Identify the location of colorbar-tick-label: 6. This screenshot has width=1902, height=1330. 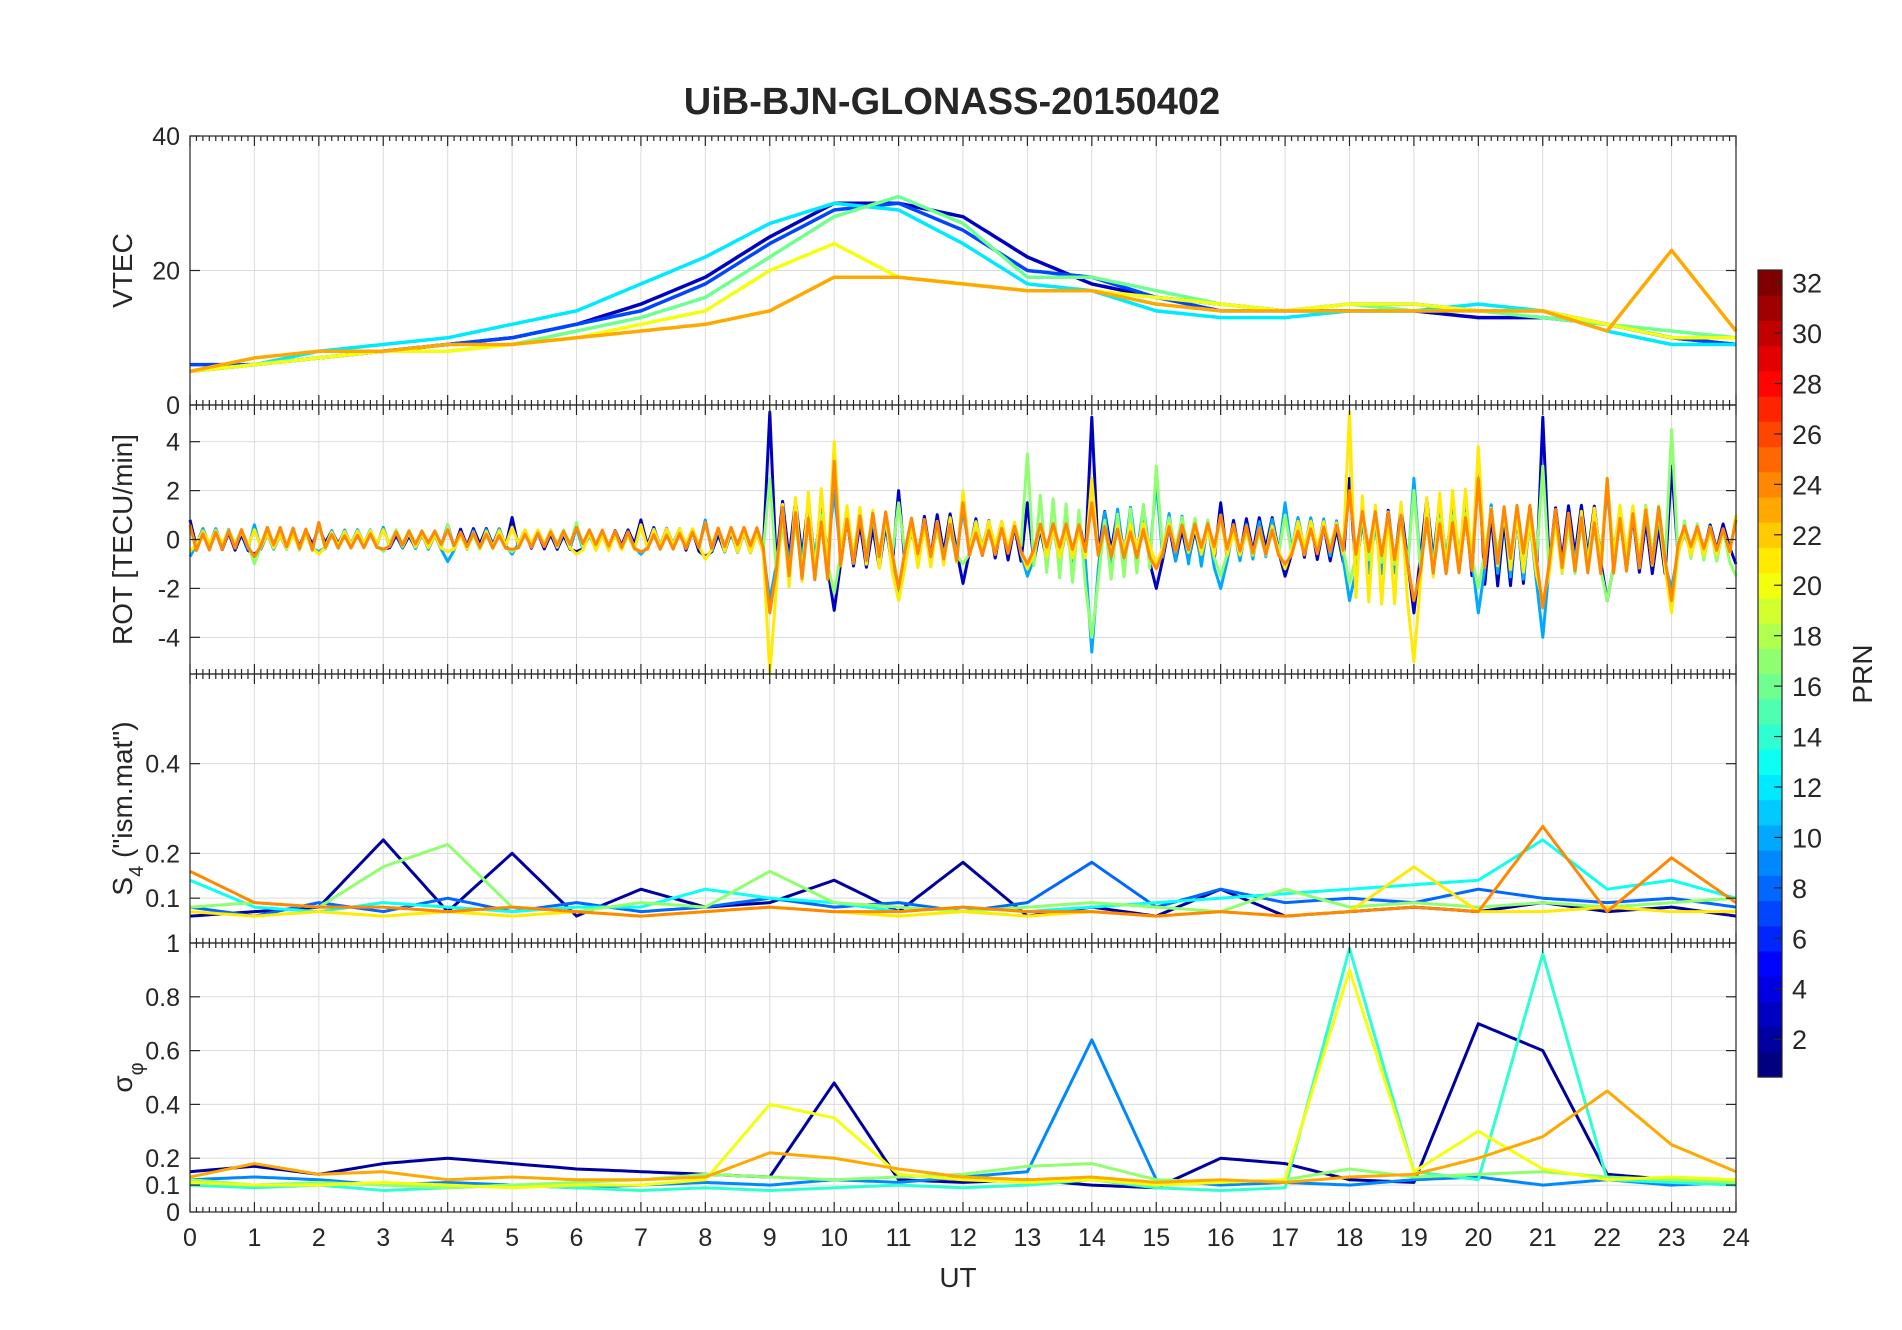
(1799, 939).